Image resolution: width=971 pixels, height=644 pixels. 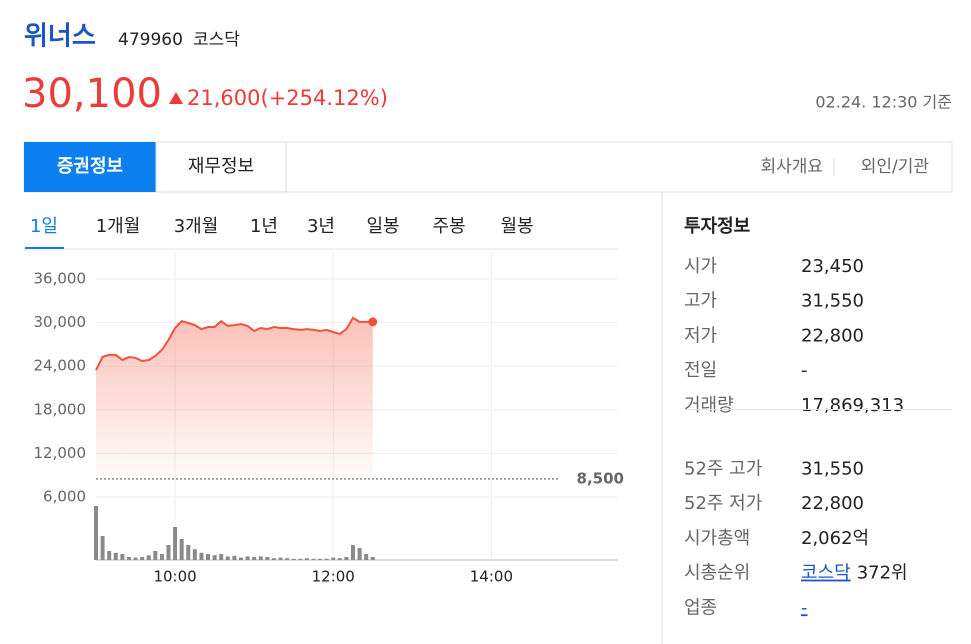 What do you see at coordinates (804, 370) in the screenshot?
I see `info-value: -` at bounding box center [804, 370].